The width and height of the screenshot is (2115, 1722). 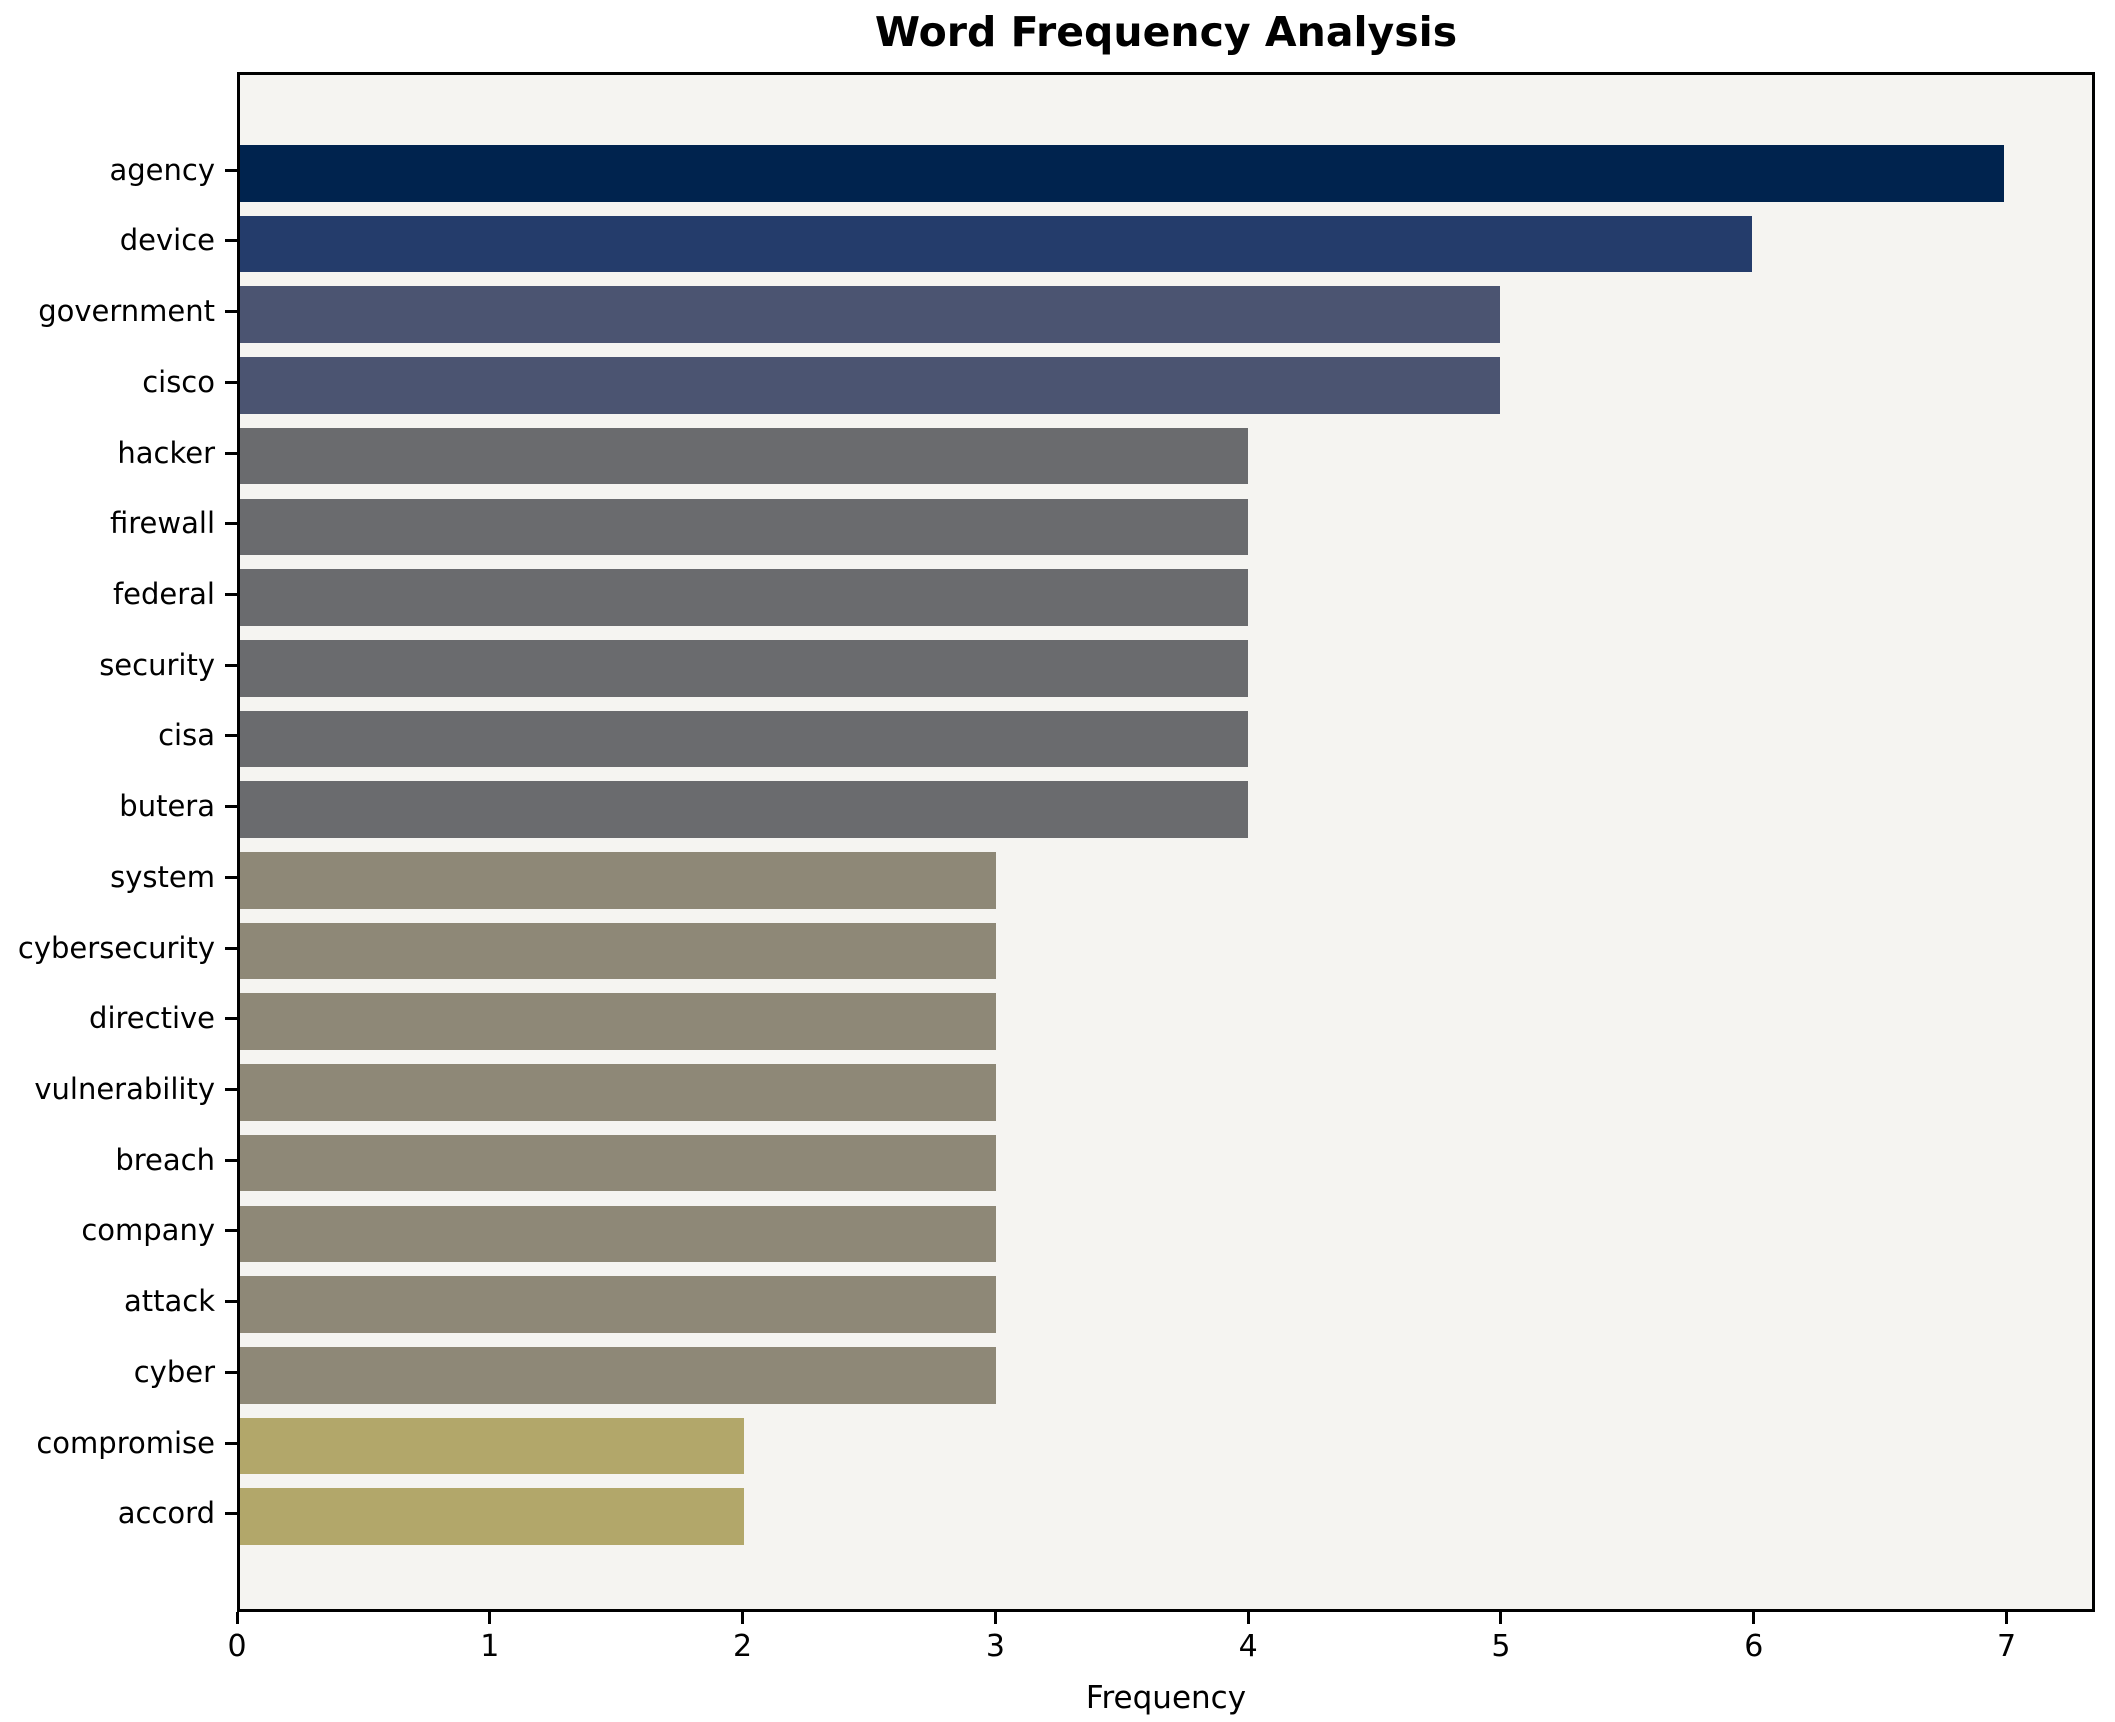 I want to click on y-tick-label-federal: federal, so click(x=163, y=594).